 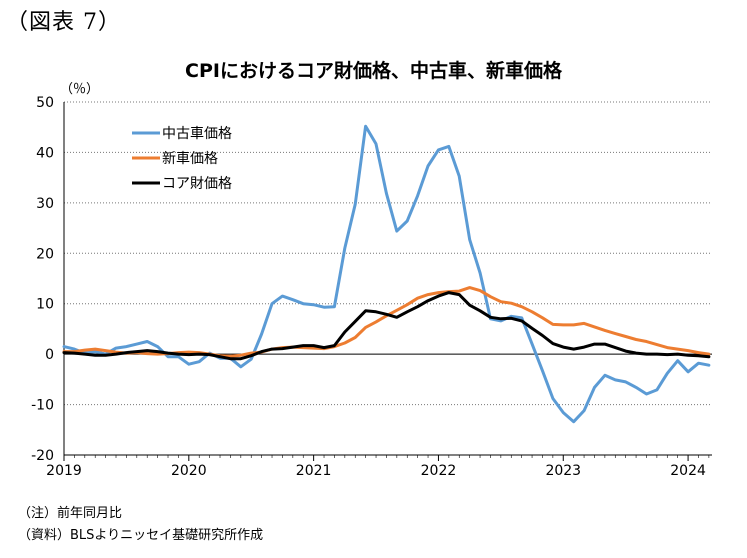 What do you see at coordinates (189, 471) in the screenshot?
I see `x-tick-label: 2020` at bounding box center [189, 471].